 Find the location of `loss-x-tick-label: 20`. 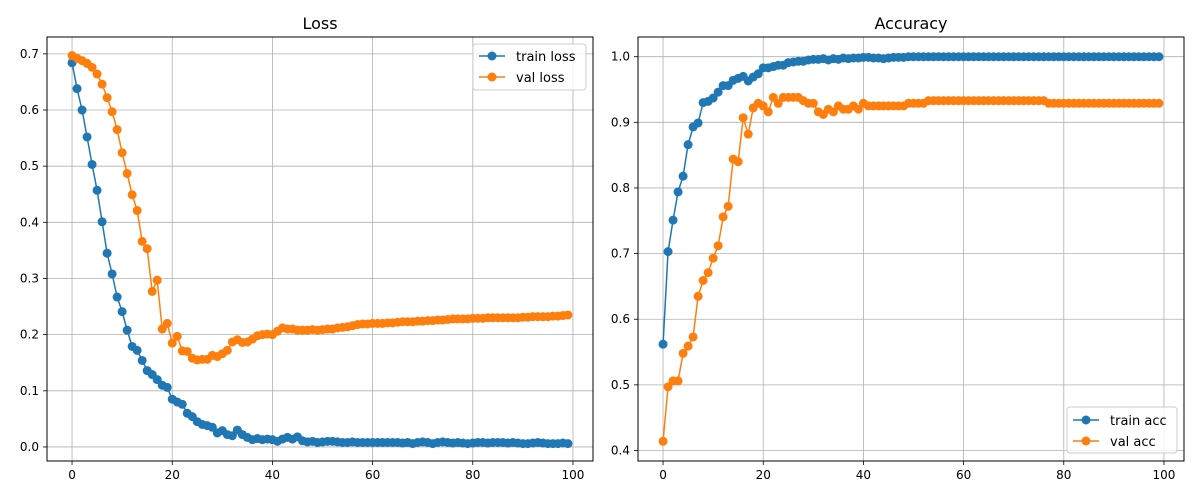

loss-x-tick-label: 20 is located at coordinates (172, 475).